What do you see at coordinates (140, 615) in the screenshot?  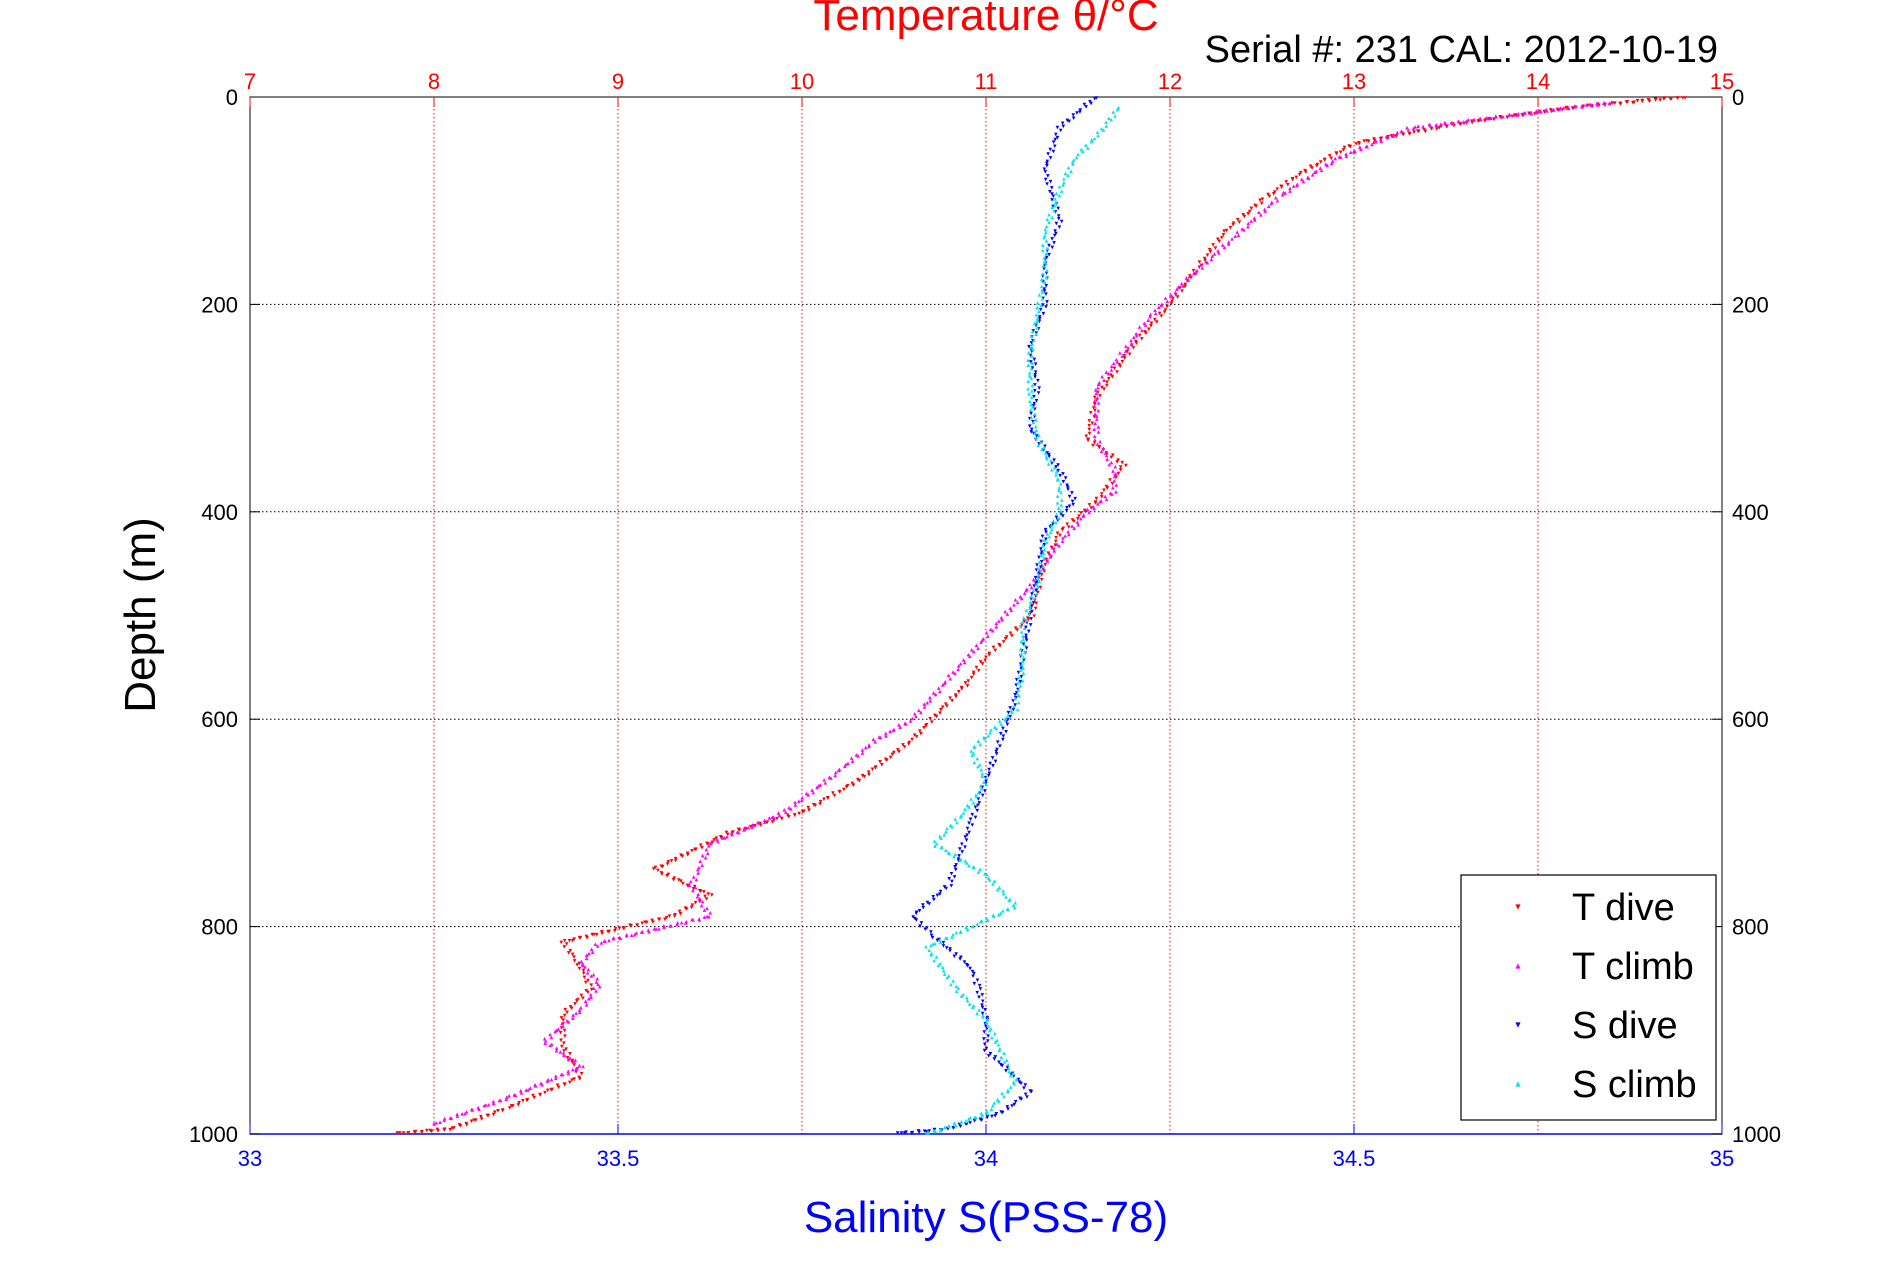 I see `y-axis-label: Depth (m)` at bounding box center [140, 615].